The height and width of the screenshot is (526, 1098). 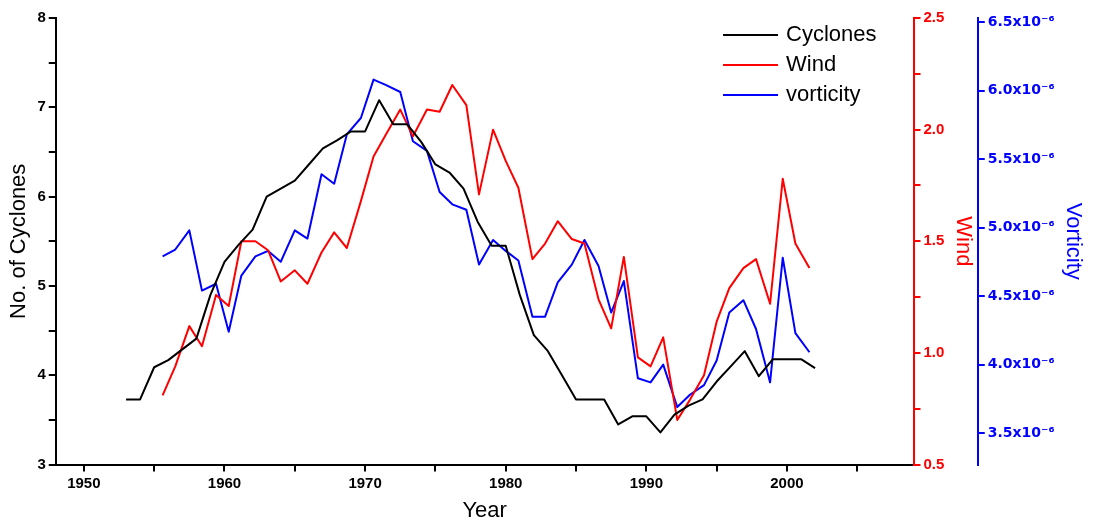 What do you see at coordinates (41, 17) in the screenshot?
I see `y-tick-label: 8` at bounding box center [41, 17].